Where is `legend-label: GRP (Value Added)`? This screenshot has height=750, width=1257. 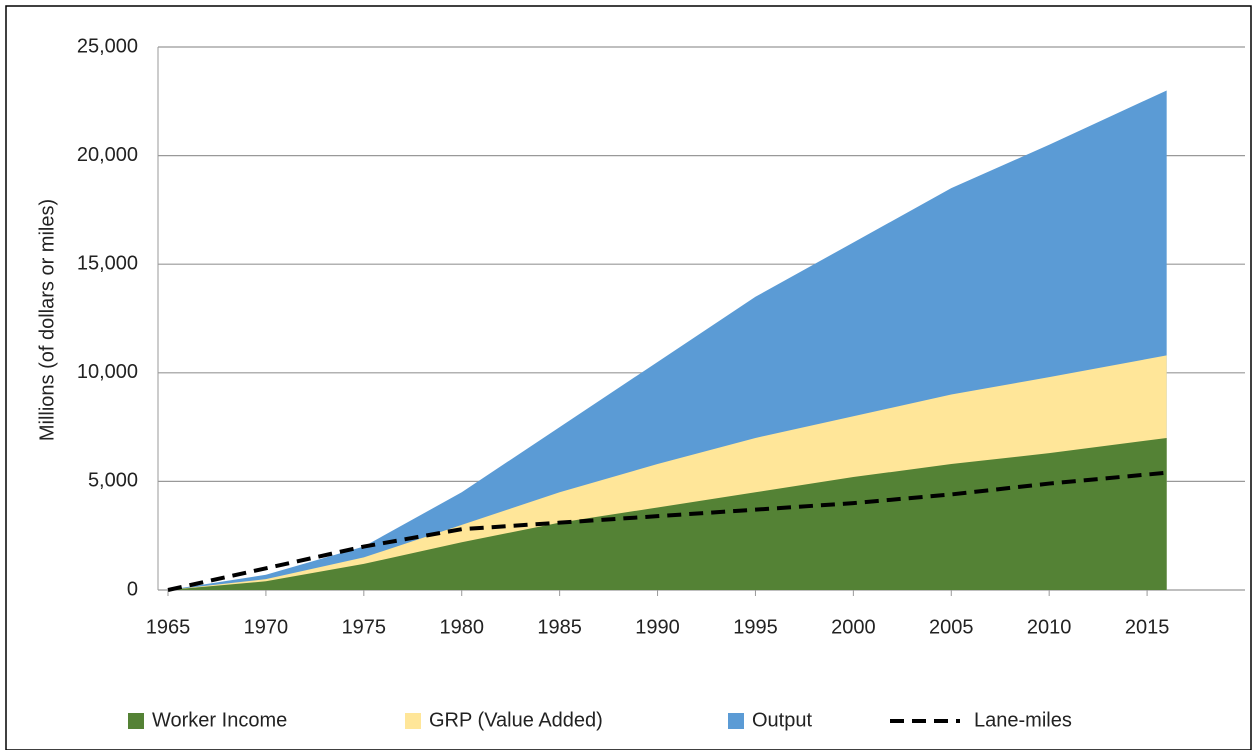 legend-label: GRP (Value Added) is located at coordinates (516, 720).